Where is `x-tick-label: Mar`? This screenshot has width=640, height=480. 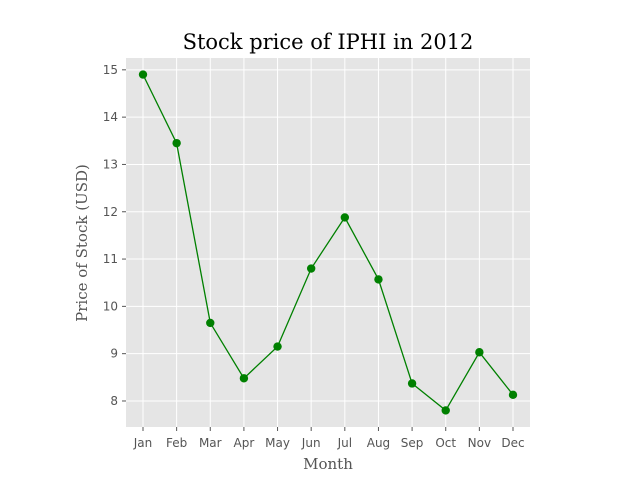
x-tick-label: Mar is located at coordinates (210, 443).